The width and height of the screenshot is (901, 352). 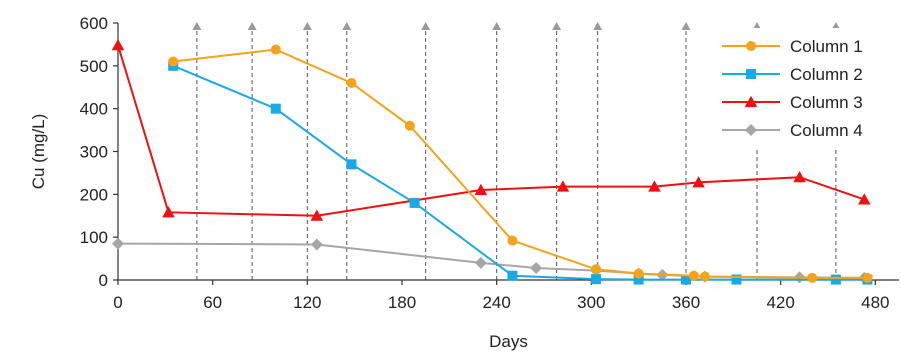 I want to click on legend-item: Column 4, so click(x=792, y=130).